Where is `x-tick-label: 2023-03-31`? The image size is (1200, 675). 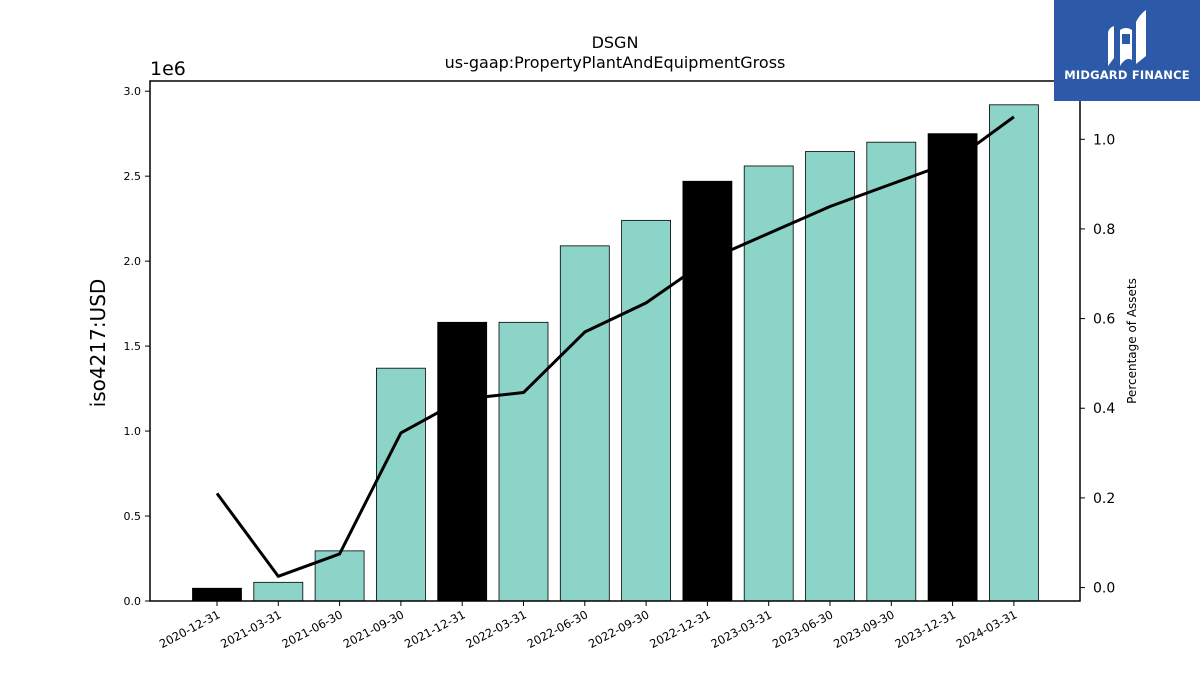
x-tick-label: 2023-03-31 is located at coordinates (742, 629).